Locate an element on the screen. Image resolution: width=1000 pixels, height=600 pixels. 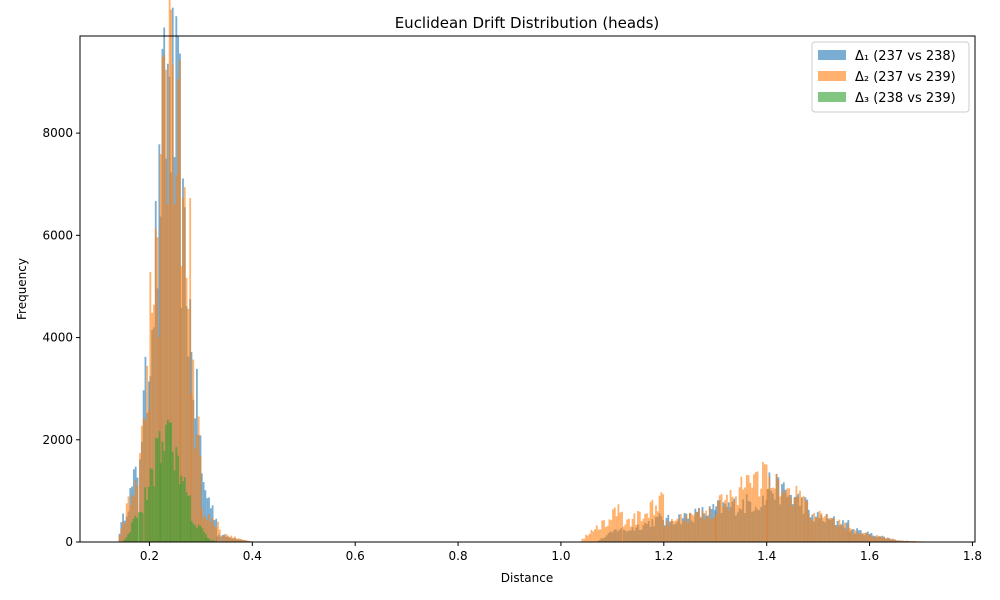
x-tick-label: 1.2 is located at coordinates (663, 556).